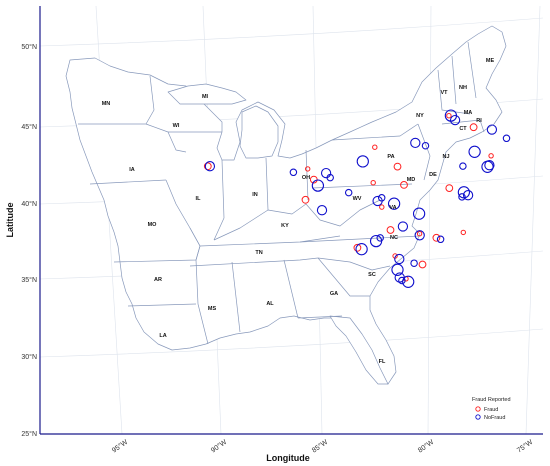  I want to click on state-label-il: IL, so click(199, 199).